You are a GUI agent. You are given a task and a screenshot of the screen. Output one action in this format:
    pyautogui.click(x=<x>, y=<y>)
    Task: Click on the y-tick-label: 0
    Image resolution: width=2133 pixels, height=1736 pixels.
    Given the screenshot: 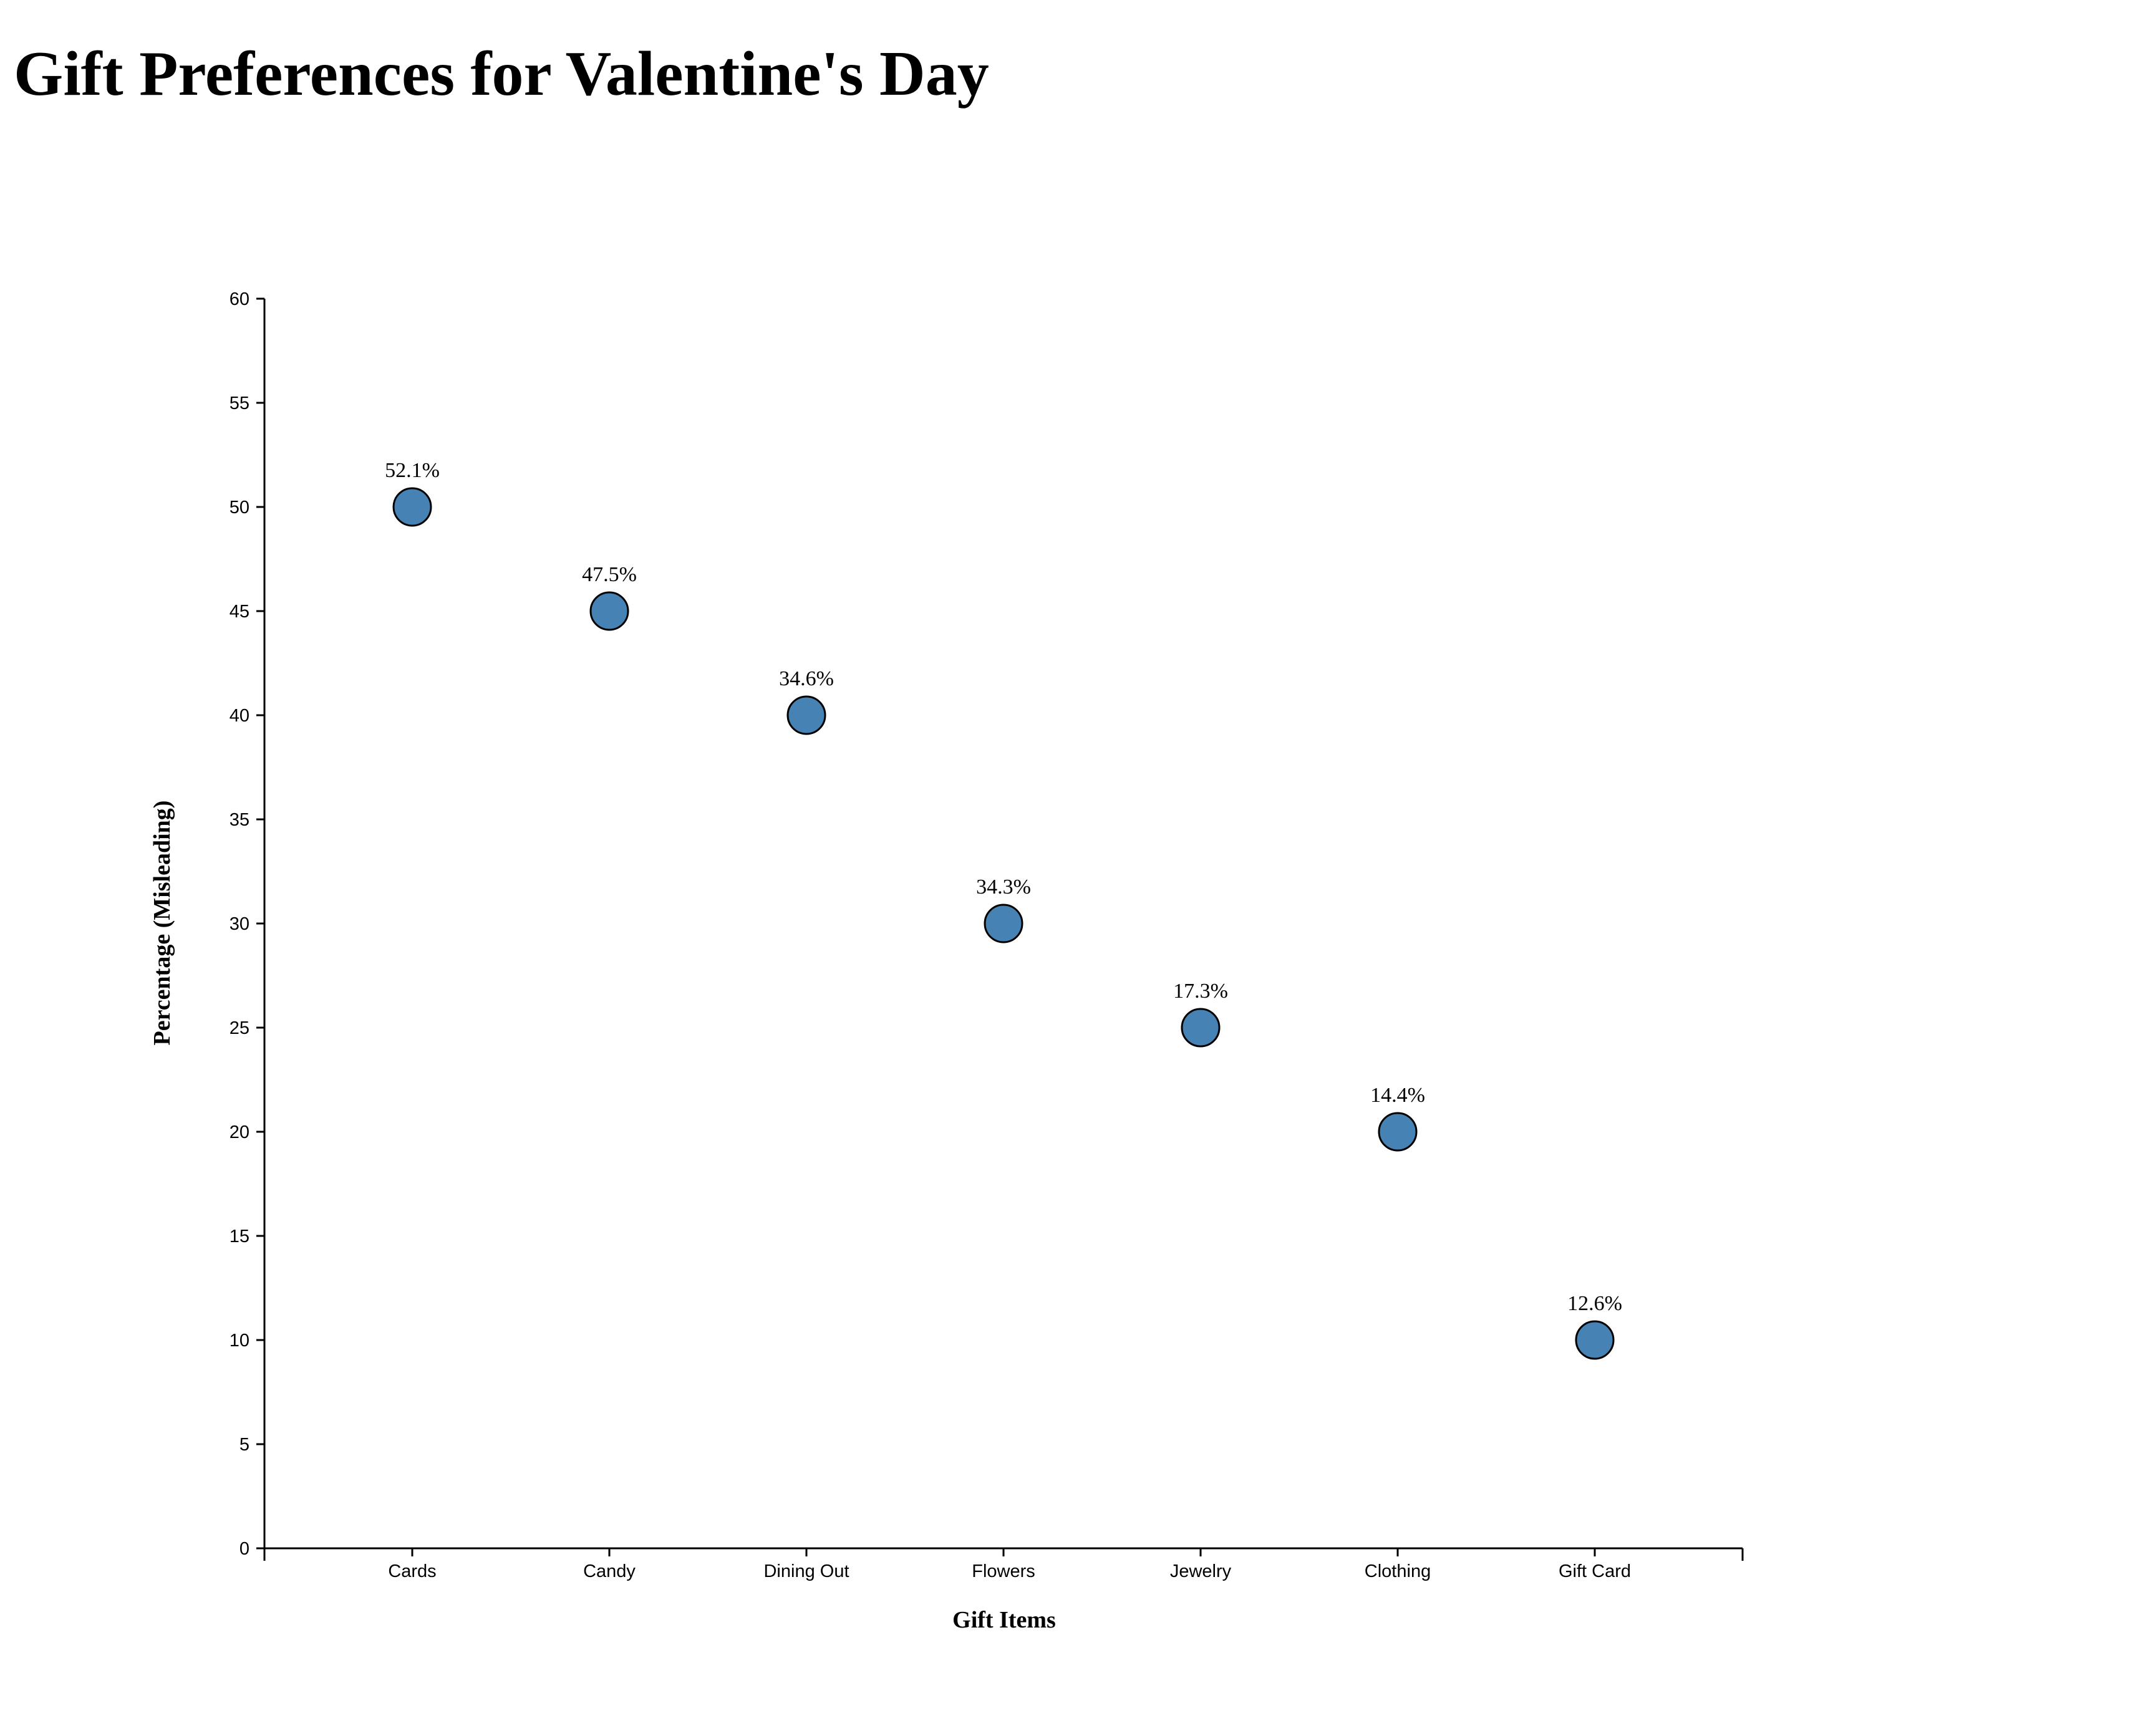 What is the action you would take?
    pyautogui.click(x=244, y=1549)
    